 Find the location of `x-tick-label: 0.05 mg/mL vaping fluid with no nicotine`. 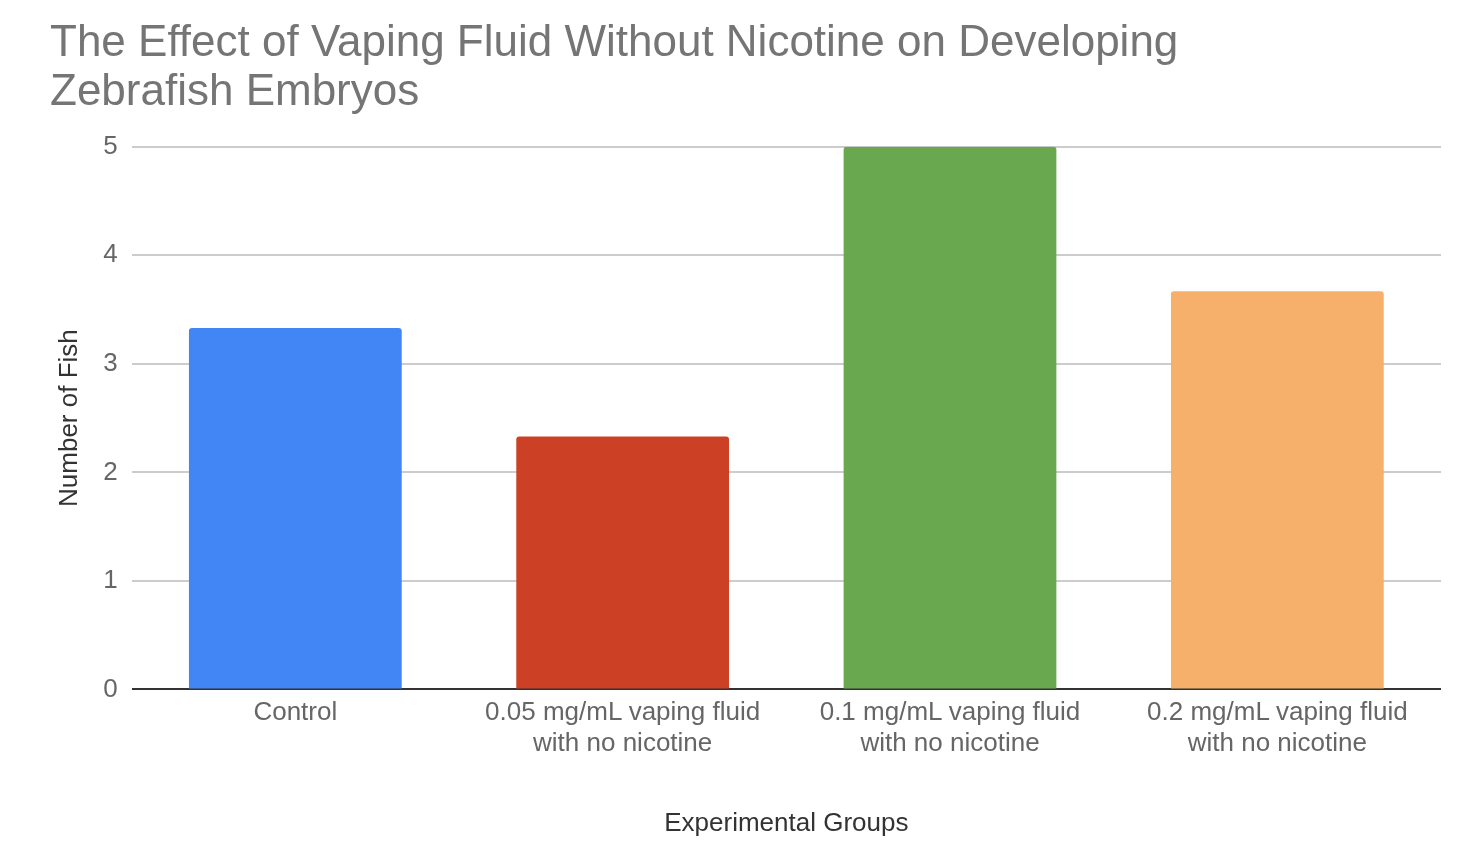

x-tick-label: 0.05 mg/mL vaping fluid with no nicotine is located at coordinates (623, 727).